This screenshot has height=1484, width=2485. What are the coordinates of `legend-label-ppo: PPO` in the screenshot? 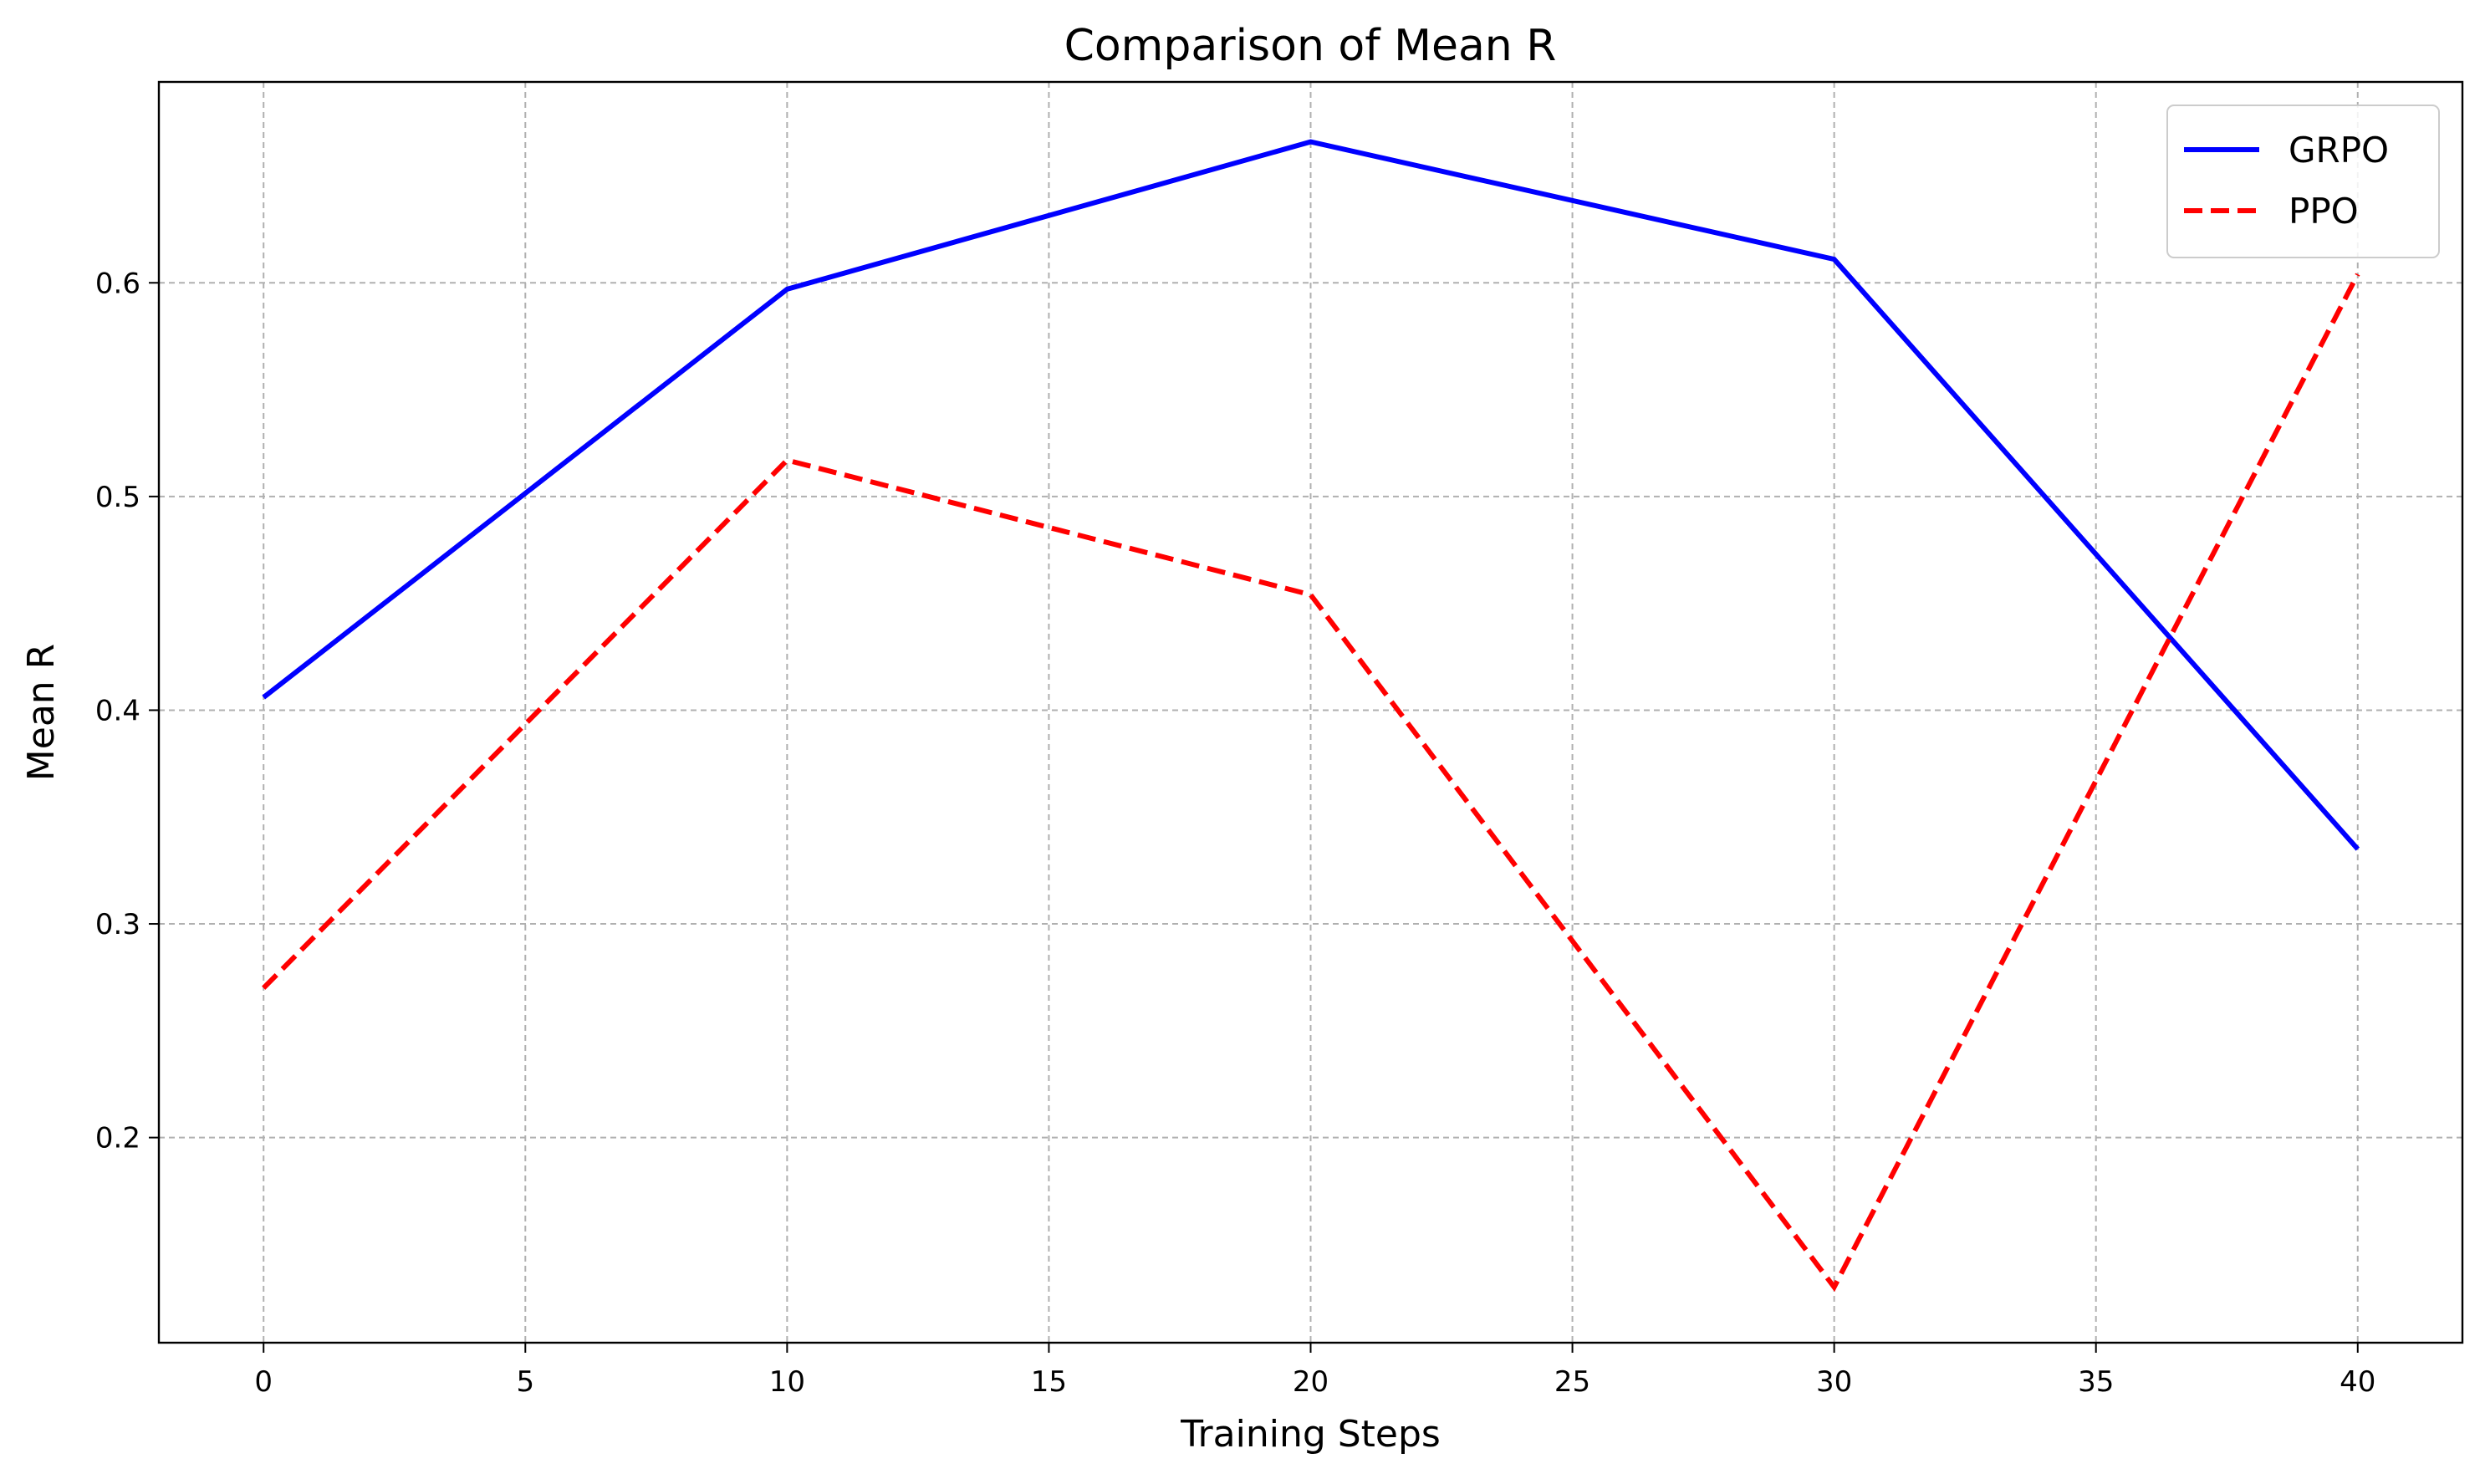 It's located at (2324, 211).